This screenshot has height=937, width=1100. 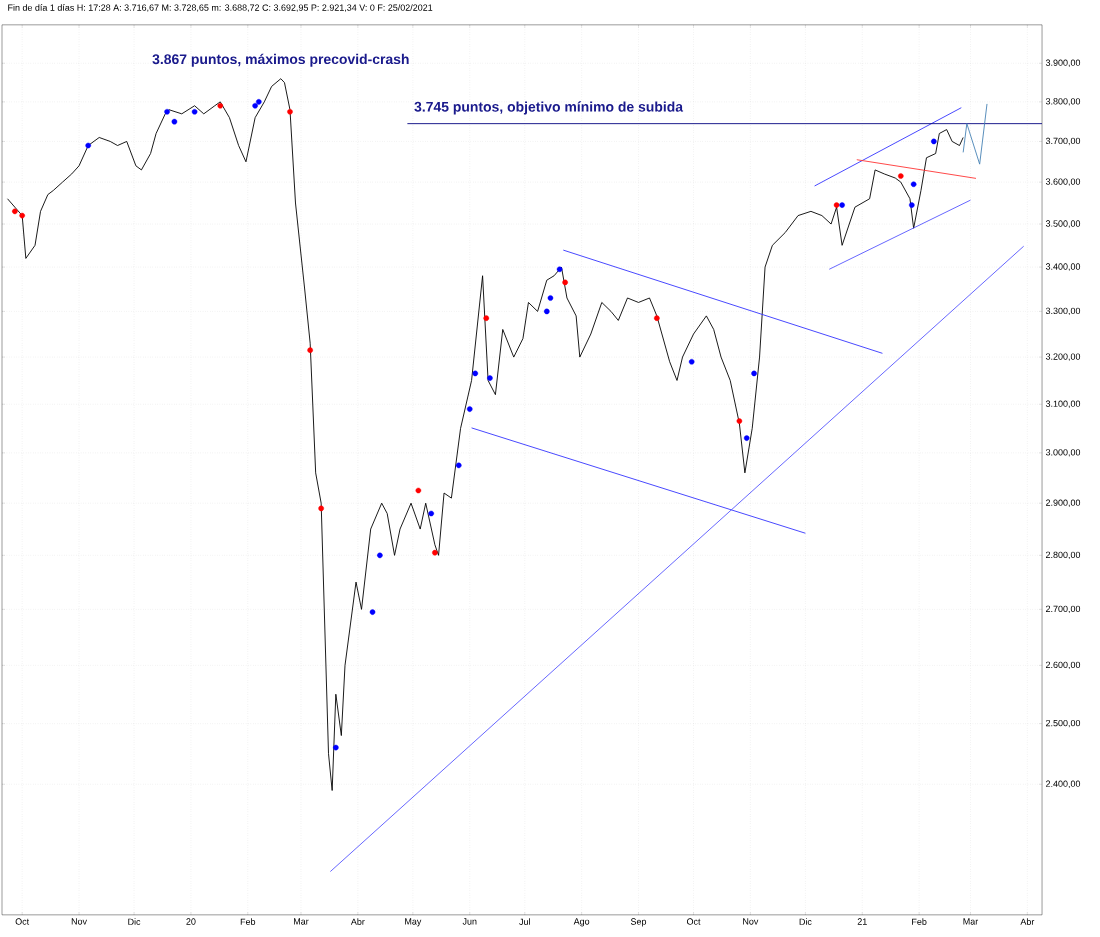 What do you see at coordinates (1063, 141) in the screenshot?
I see `y-tick-label: 3.700,00` at bounding box center [1063, 141].